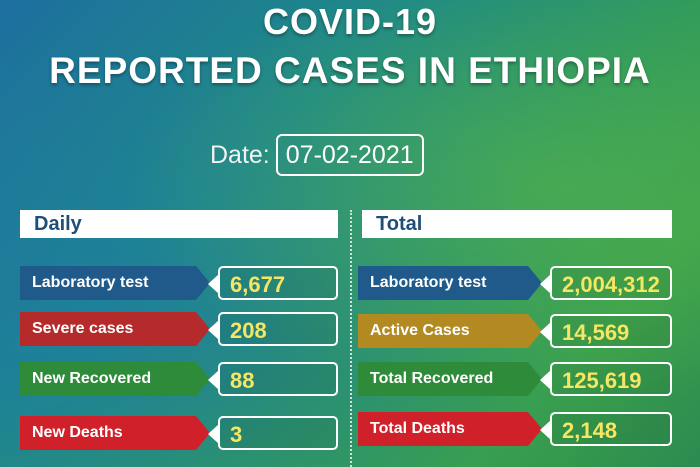 This screenshot has width=700, height=467. I want to click on daily-row-new-deaths: New Deaths 3, so click(179, 433).